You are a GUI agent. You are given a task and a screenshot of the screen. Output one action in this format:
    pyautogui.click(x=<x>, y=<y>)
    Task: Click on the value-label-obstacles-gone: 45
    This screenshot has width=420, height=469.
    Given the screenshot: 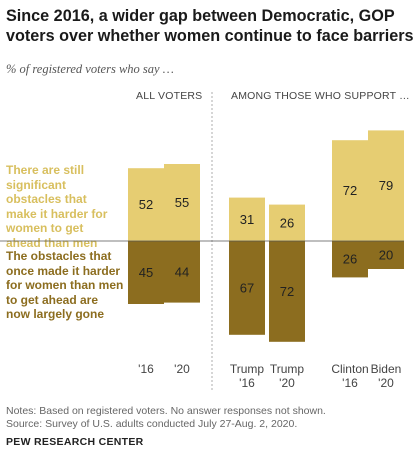 What is the action you would take?
    pyautogui.click(x=146, y=272)
    